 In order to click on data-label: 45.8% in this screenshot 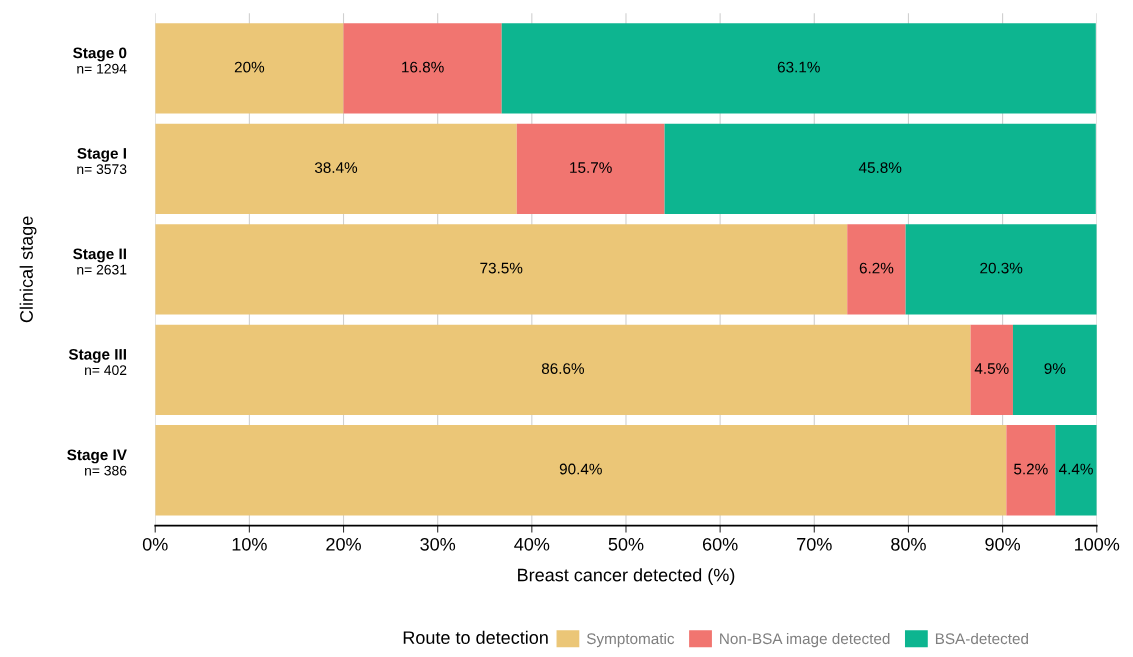, I will do `click(880, 167)`.